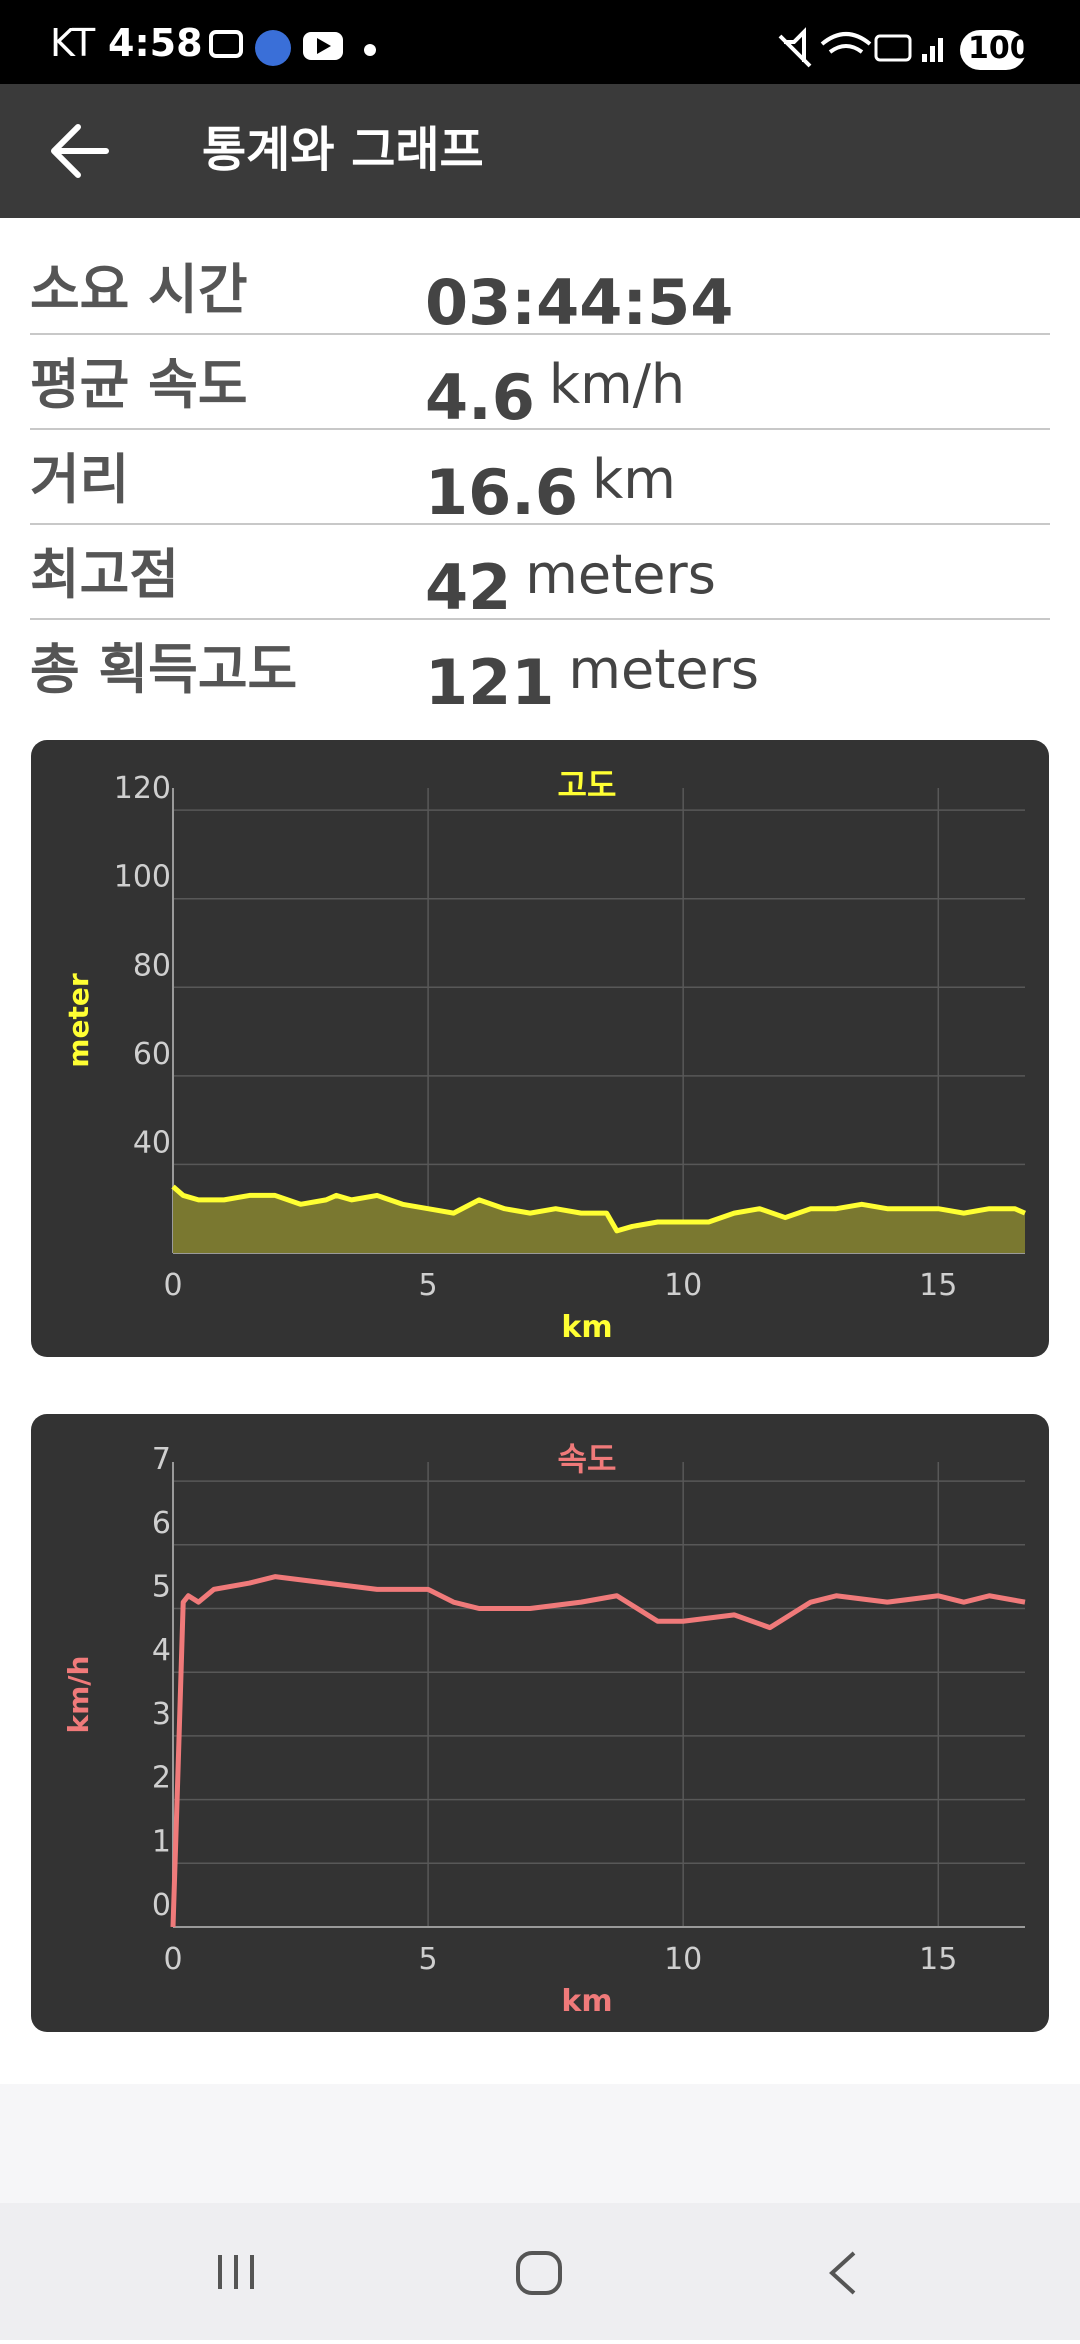 The width and height of the screenshot is (1080, 2344). What do you see at coordinates (142, 788) in the screenshot?
I see `y-tick-label: 120` at bounding box center [142, 788].